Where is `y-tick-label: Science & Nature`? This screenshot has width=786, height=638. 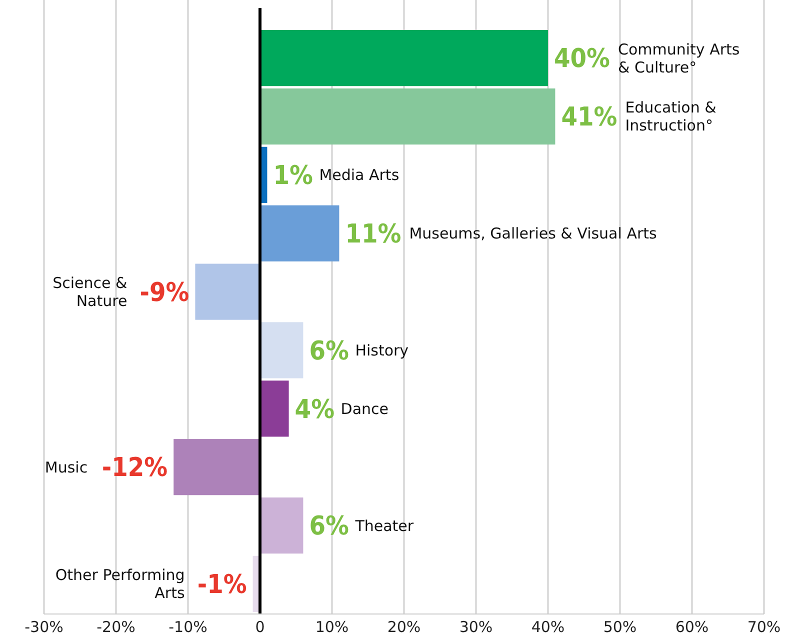
y-tick-label: Science & Nature is located at coordinates (90, 292).